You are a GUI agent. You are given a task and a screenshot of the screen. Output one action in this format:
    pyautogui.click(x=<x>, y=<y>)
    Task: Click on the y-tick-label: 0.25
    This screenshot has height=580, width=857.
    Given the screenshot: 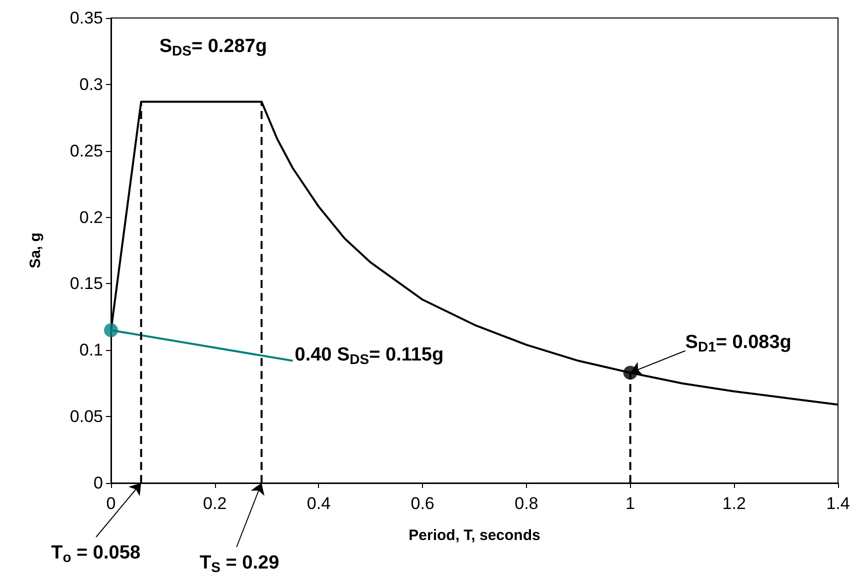 What is the action you would take?
    pyautogui.click(x=86, y=150)
    